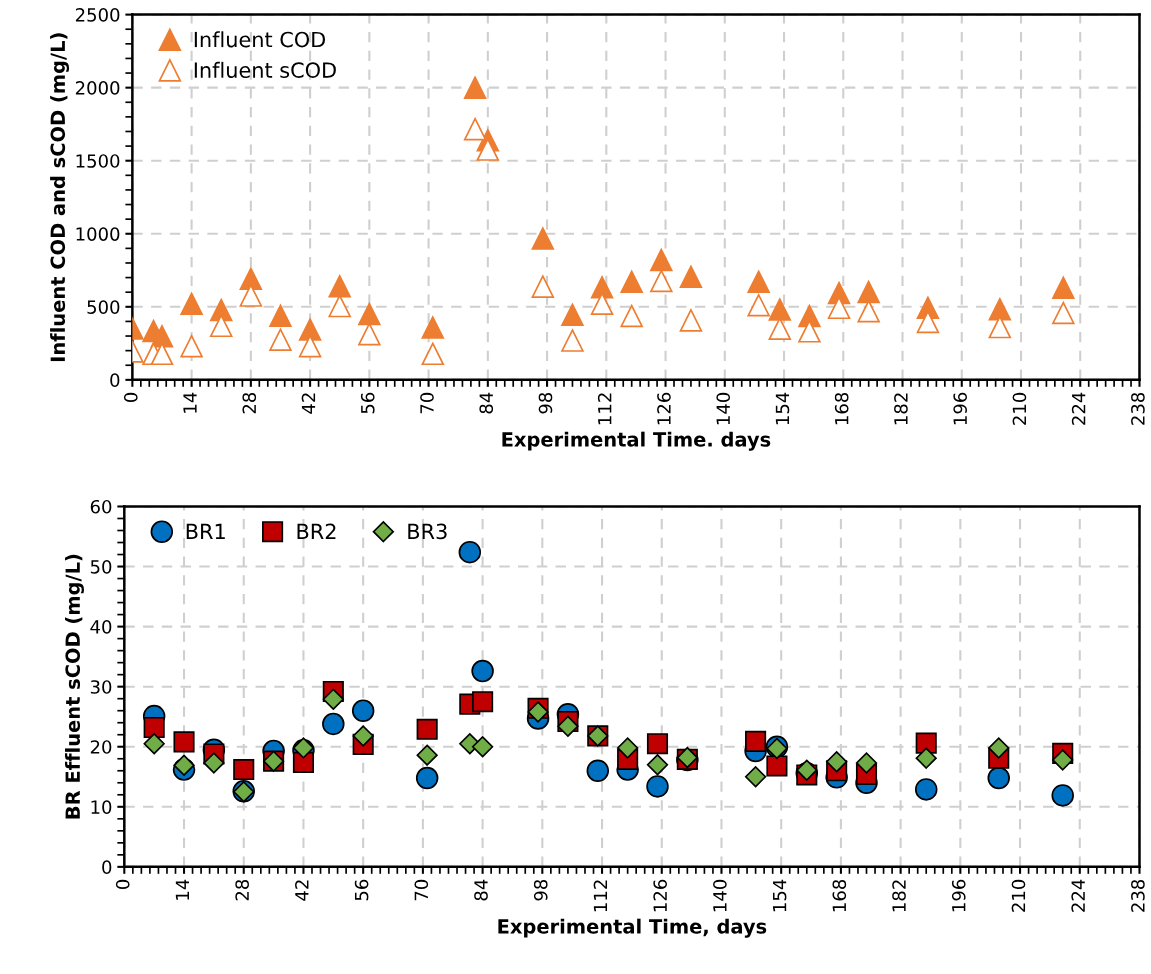 The height and width of the screenshot is (974, 1151). Describe the element at coordinates (265, 69) in the screenshot. I see `legend-label: Influent sCOD` at that location.